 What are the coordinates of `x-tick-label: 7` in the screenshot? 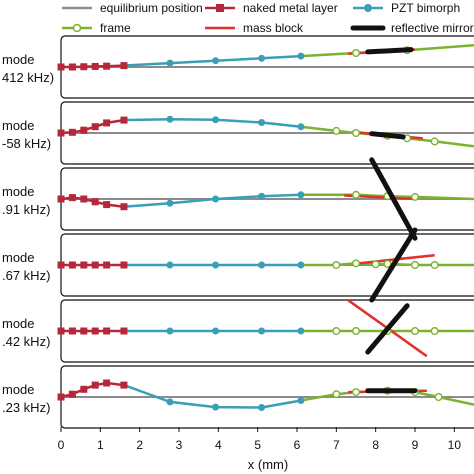 It's located at (336, 445).